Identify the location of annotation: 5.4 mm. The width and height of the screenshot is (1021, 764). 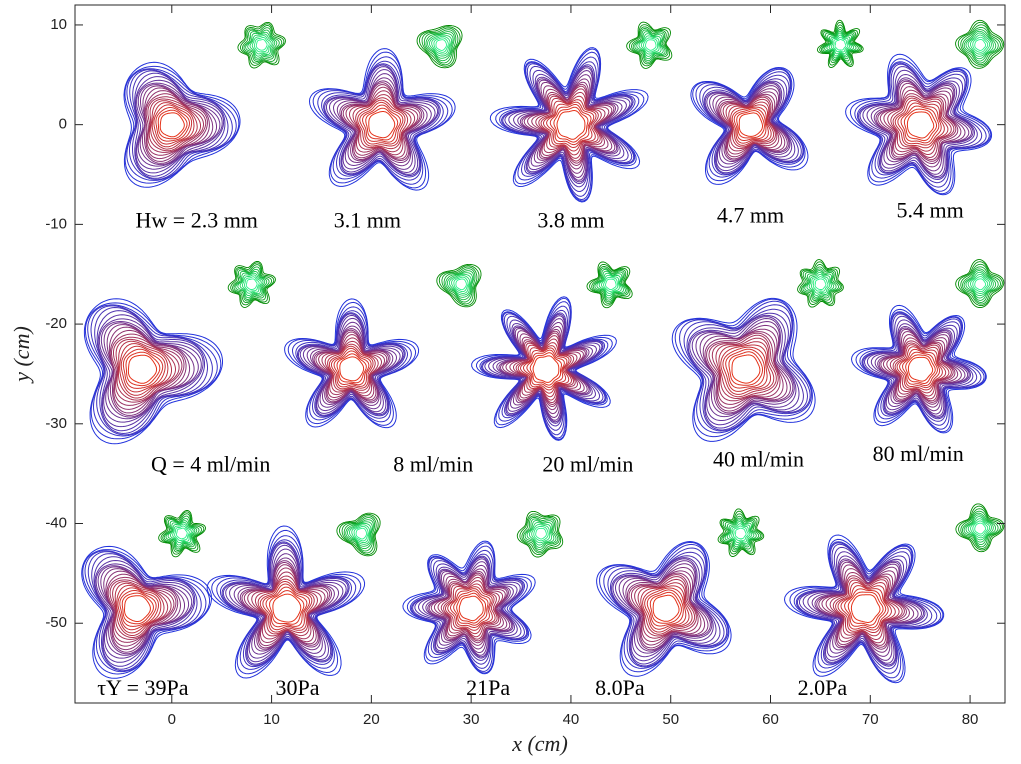
(930, 209).